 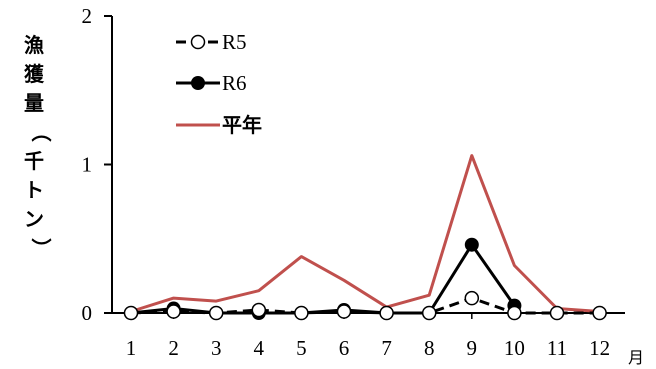 I want to click on legend-label: R5, so click(x=234, y=42).